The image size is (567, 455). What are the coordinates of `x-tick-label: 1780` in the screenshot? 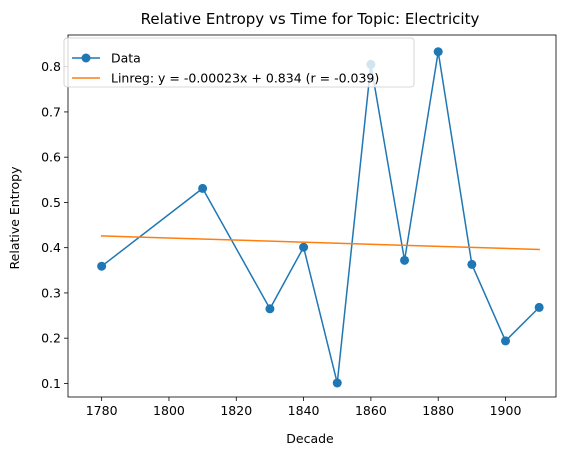 It's located at (102, 410).